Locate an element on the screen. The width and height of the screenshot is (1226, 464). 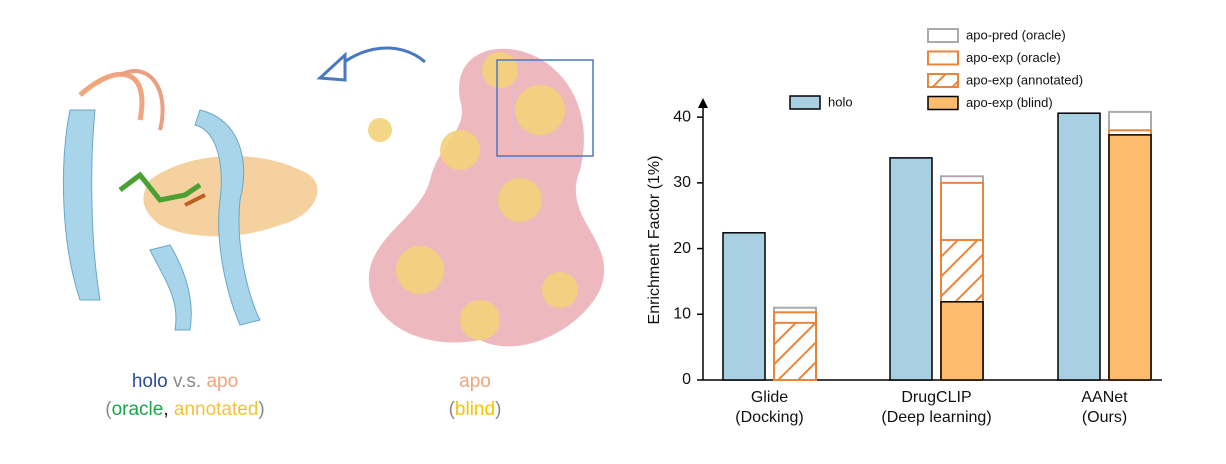
y-axis-label: Enrichment Factor (1%) is located at coordinates (654, 240).